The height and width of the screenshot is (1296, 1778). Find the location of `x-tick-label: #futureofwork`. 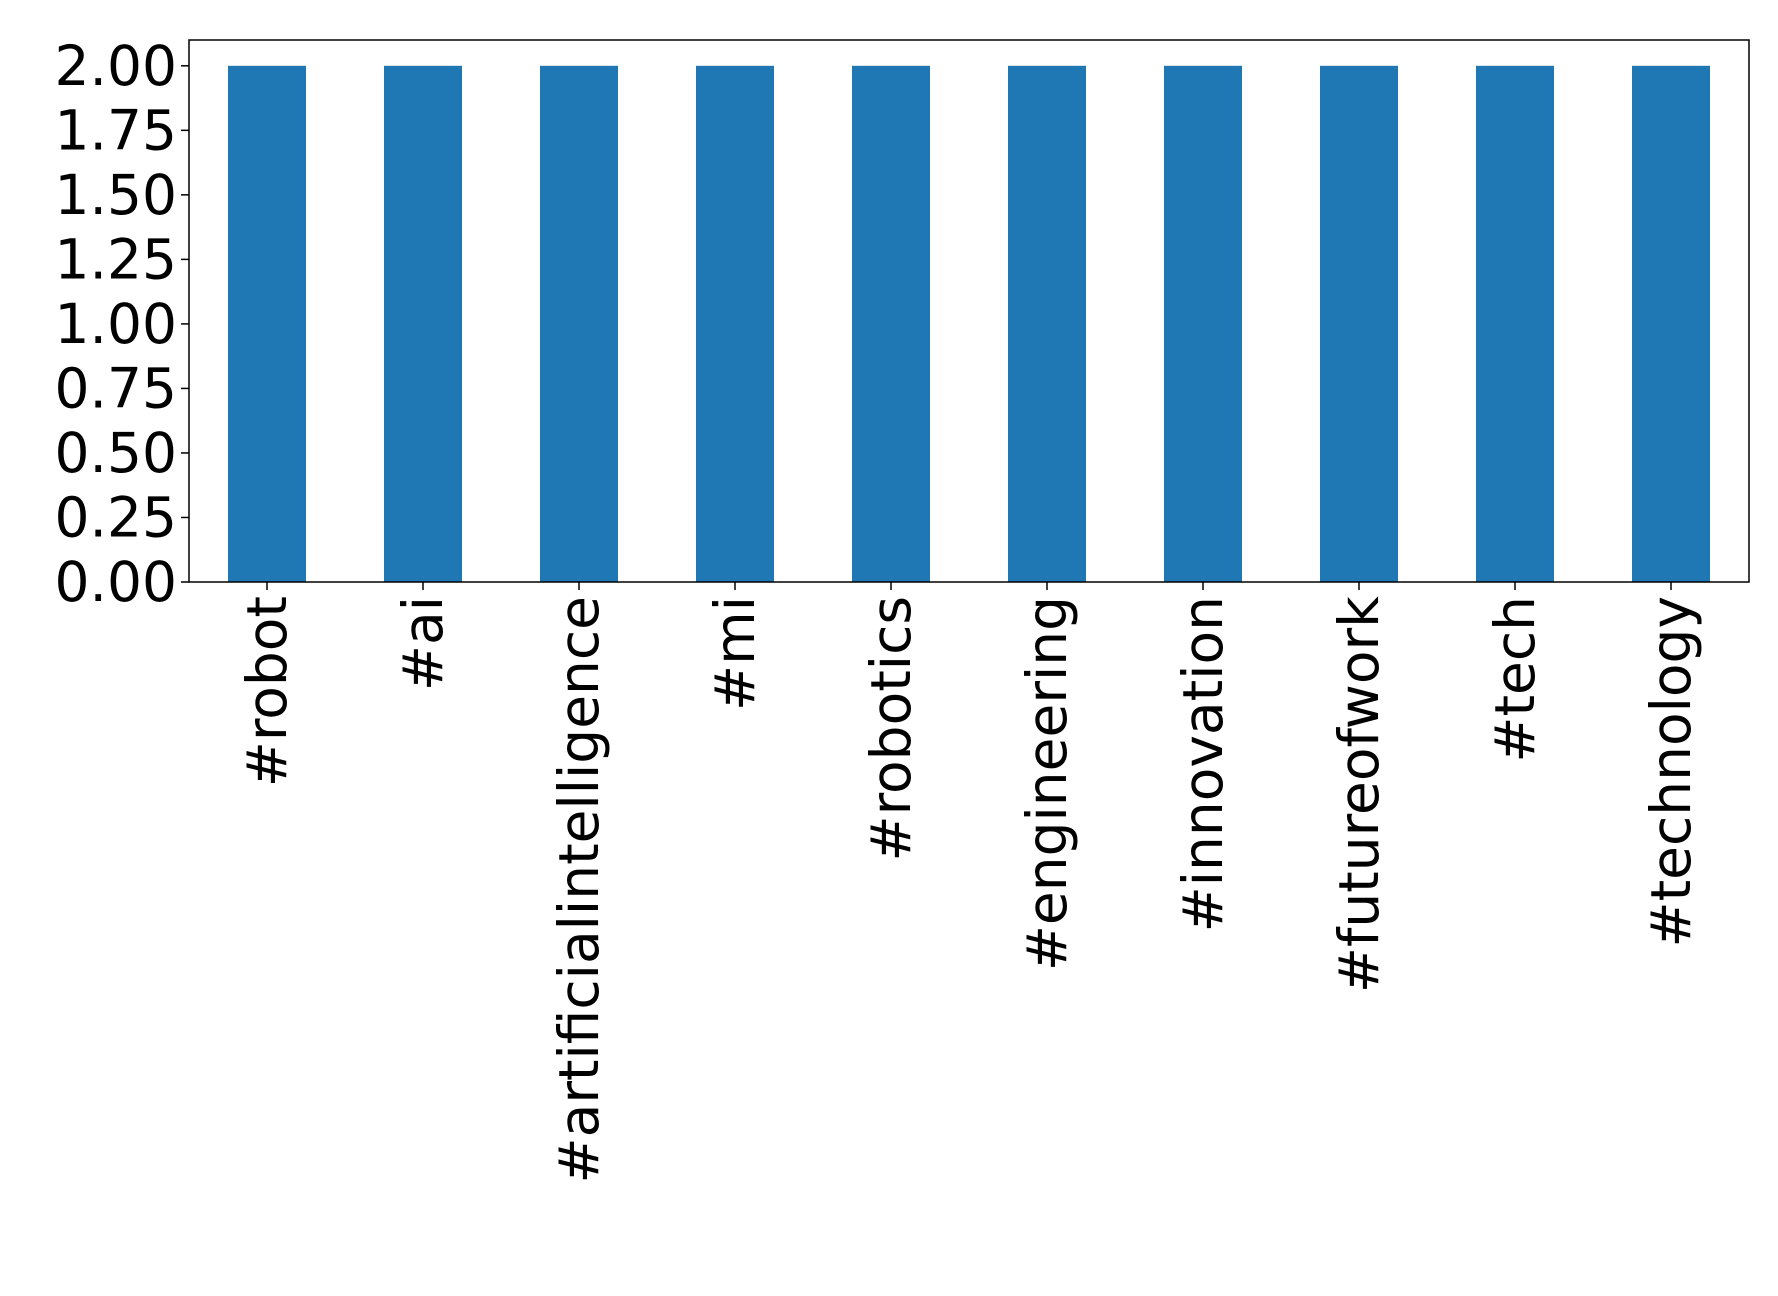

x-tick-label: #futureofwork is located at coordinates (1359, 794).